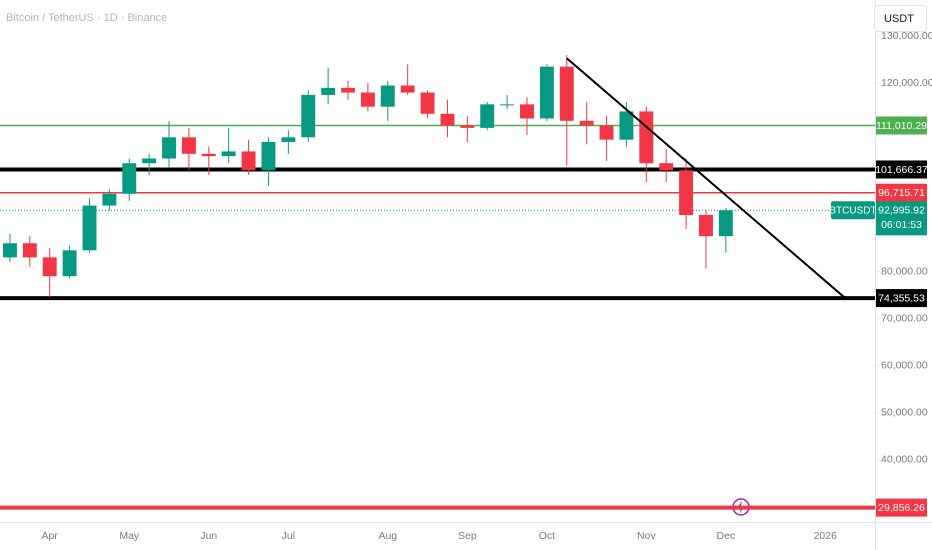 The height and width of the screenshot is (550, 932). What do you see at coordinates (904, 460) in the screenshot?
I see `y-tick-label: 40,000.00` at bounding box center [904, 460].